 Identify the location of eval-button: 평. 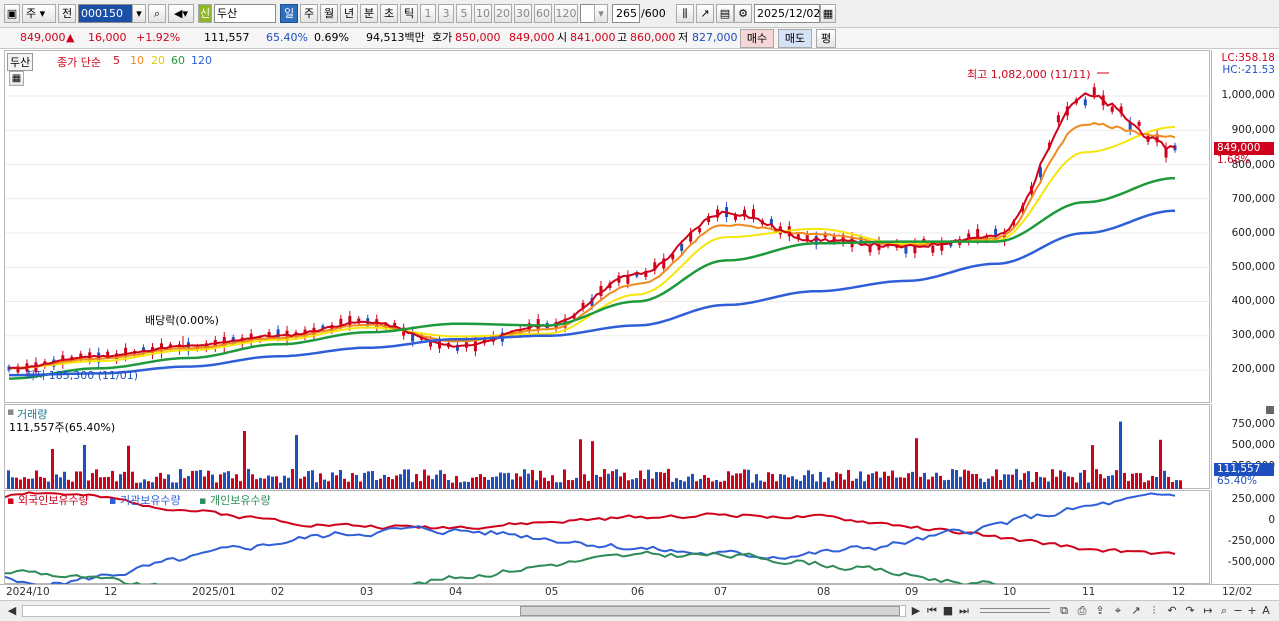
(826, 38).